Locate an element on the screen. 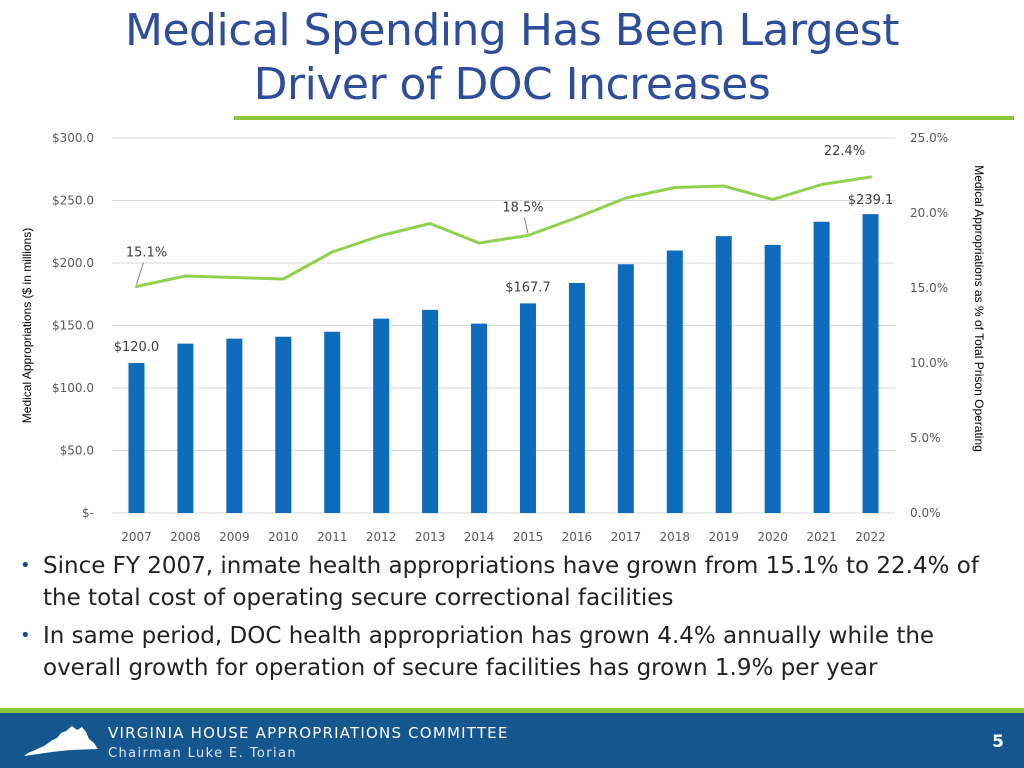  left-axis-tick-label: $150.0 is located at coordinates (73, 326).